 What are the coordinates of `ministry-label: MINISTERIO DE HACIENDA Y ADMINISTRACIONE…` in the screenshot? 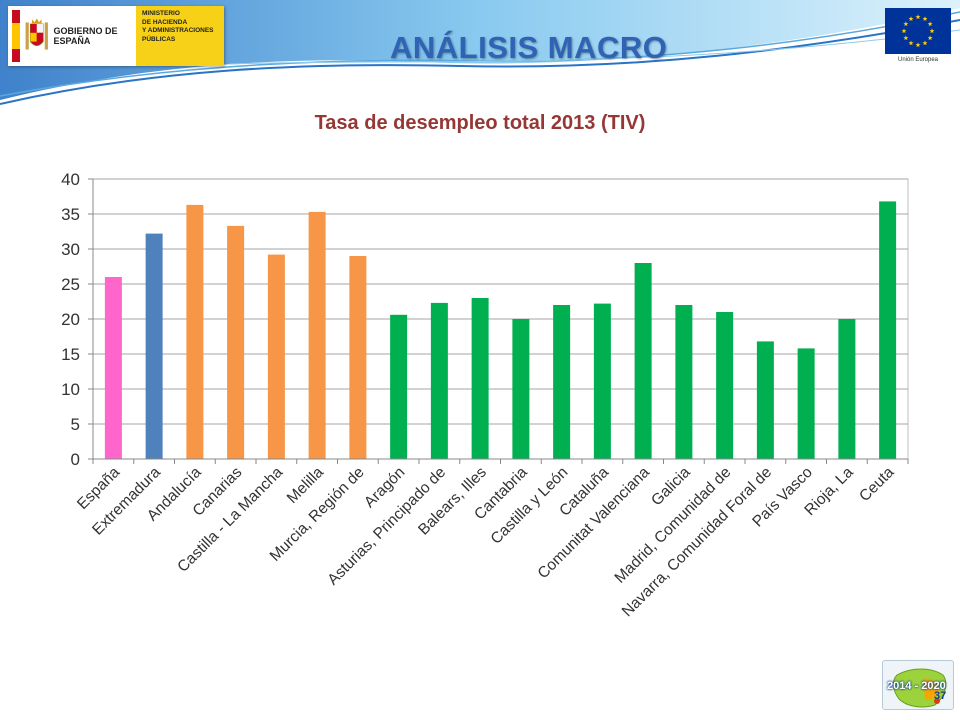 It's located at (180, 36).